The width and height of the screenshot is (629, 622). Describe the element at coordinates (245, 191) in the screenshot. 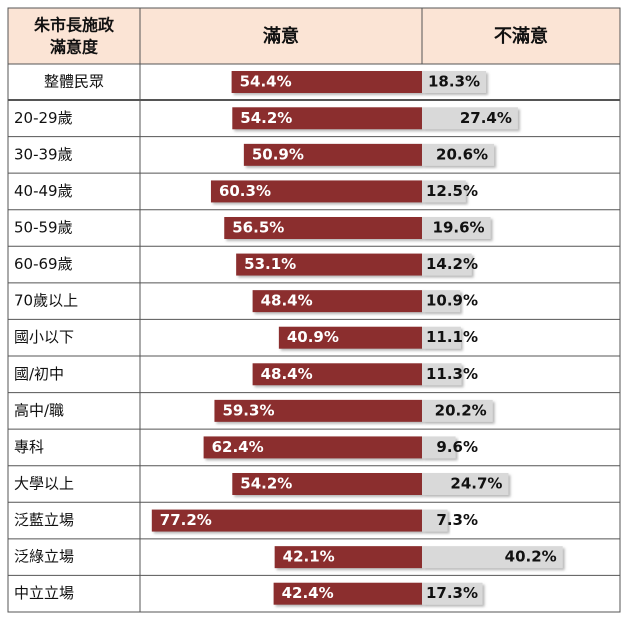

I see `value-label: 60.3%` at that location.